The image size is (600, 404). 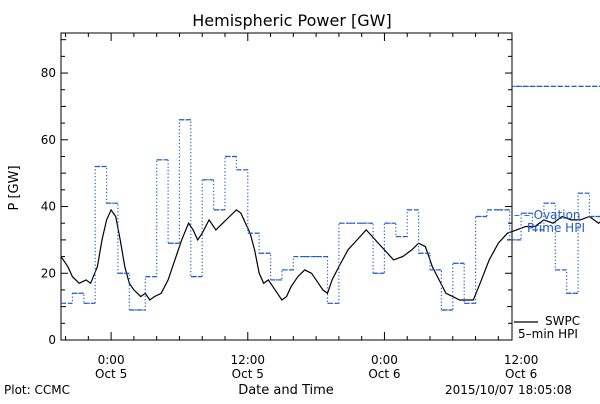 I want to click on y-tick-label: 60, so click(x=48, y=140).